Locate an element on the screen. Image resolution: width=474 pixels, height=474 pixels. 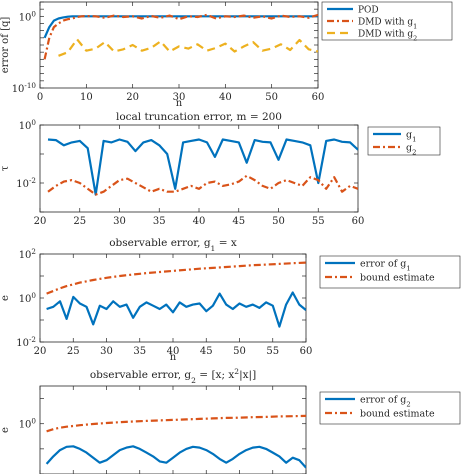
panel-title: local truncation error, m = 200 is located at coordinates (199, 117).